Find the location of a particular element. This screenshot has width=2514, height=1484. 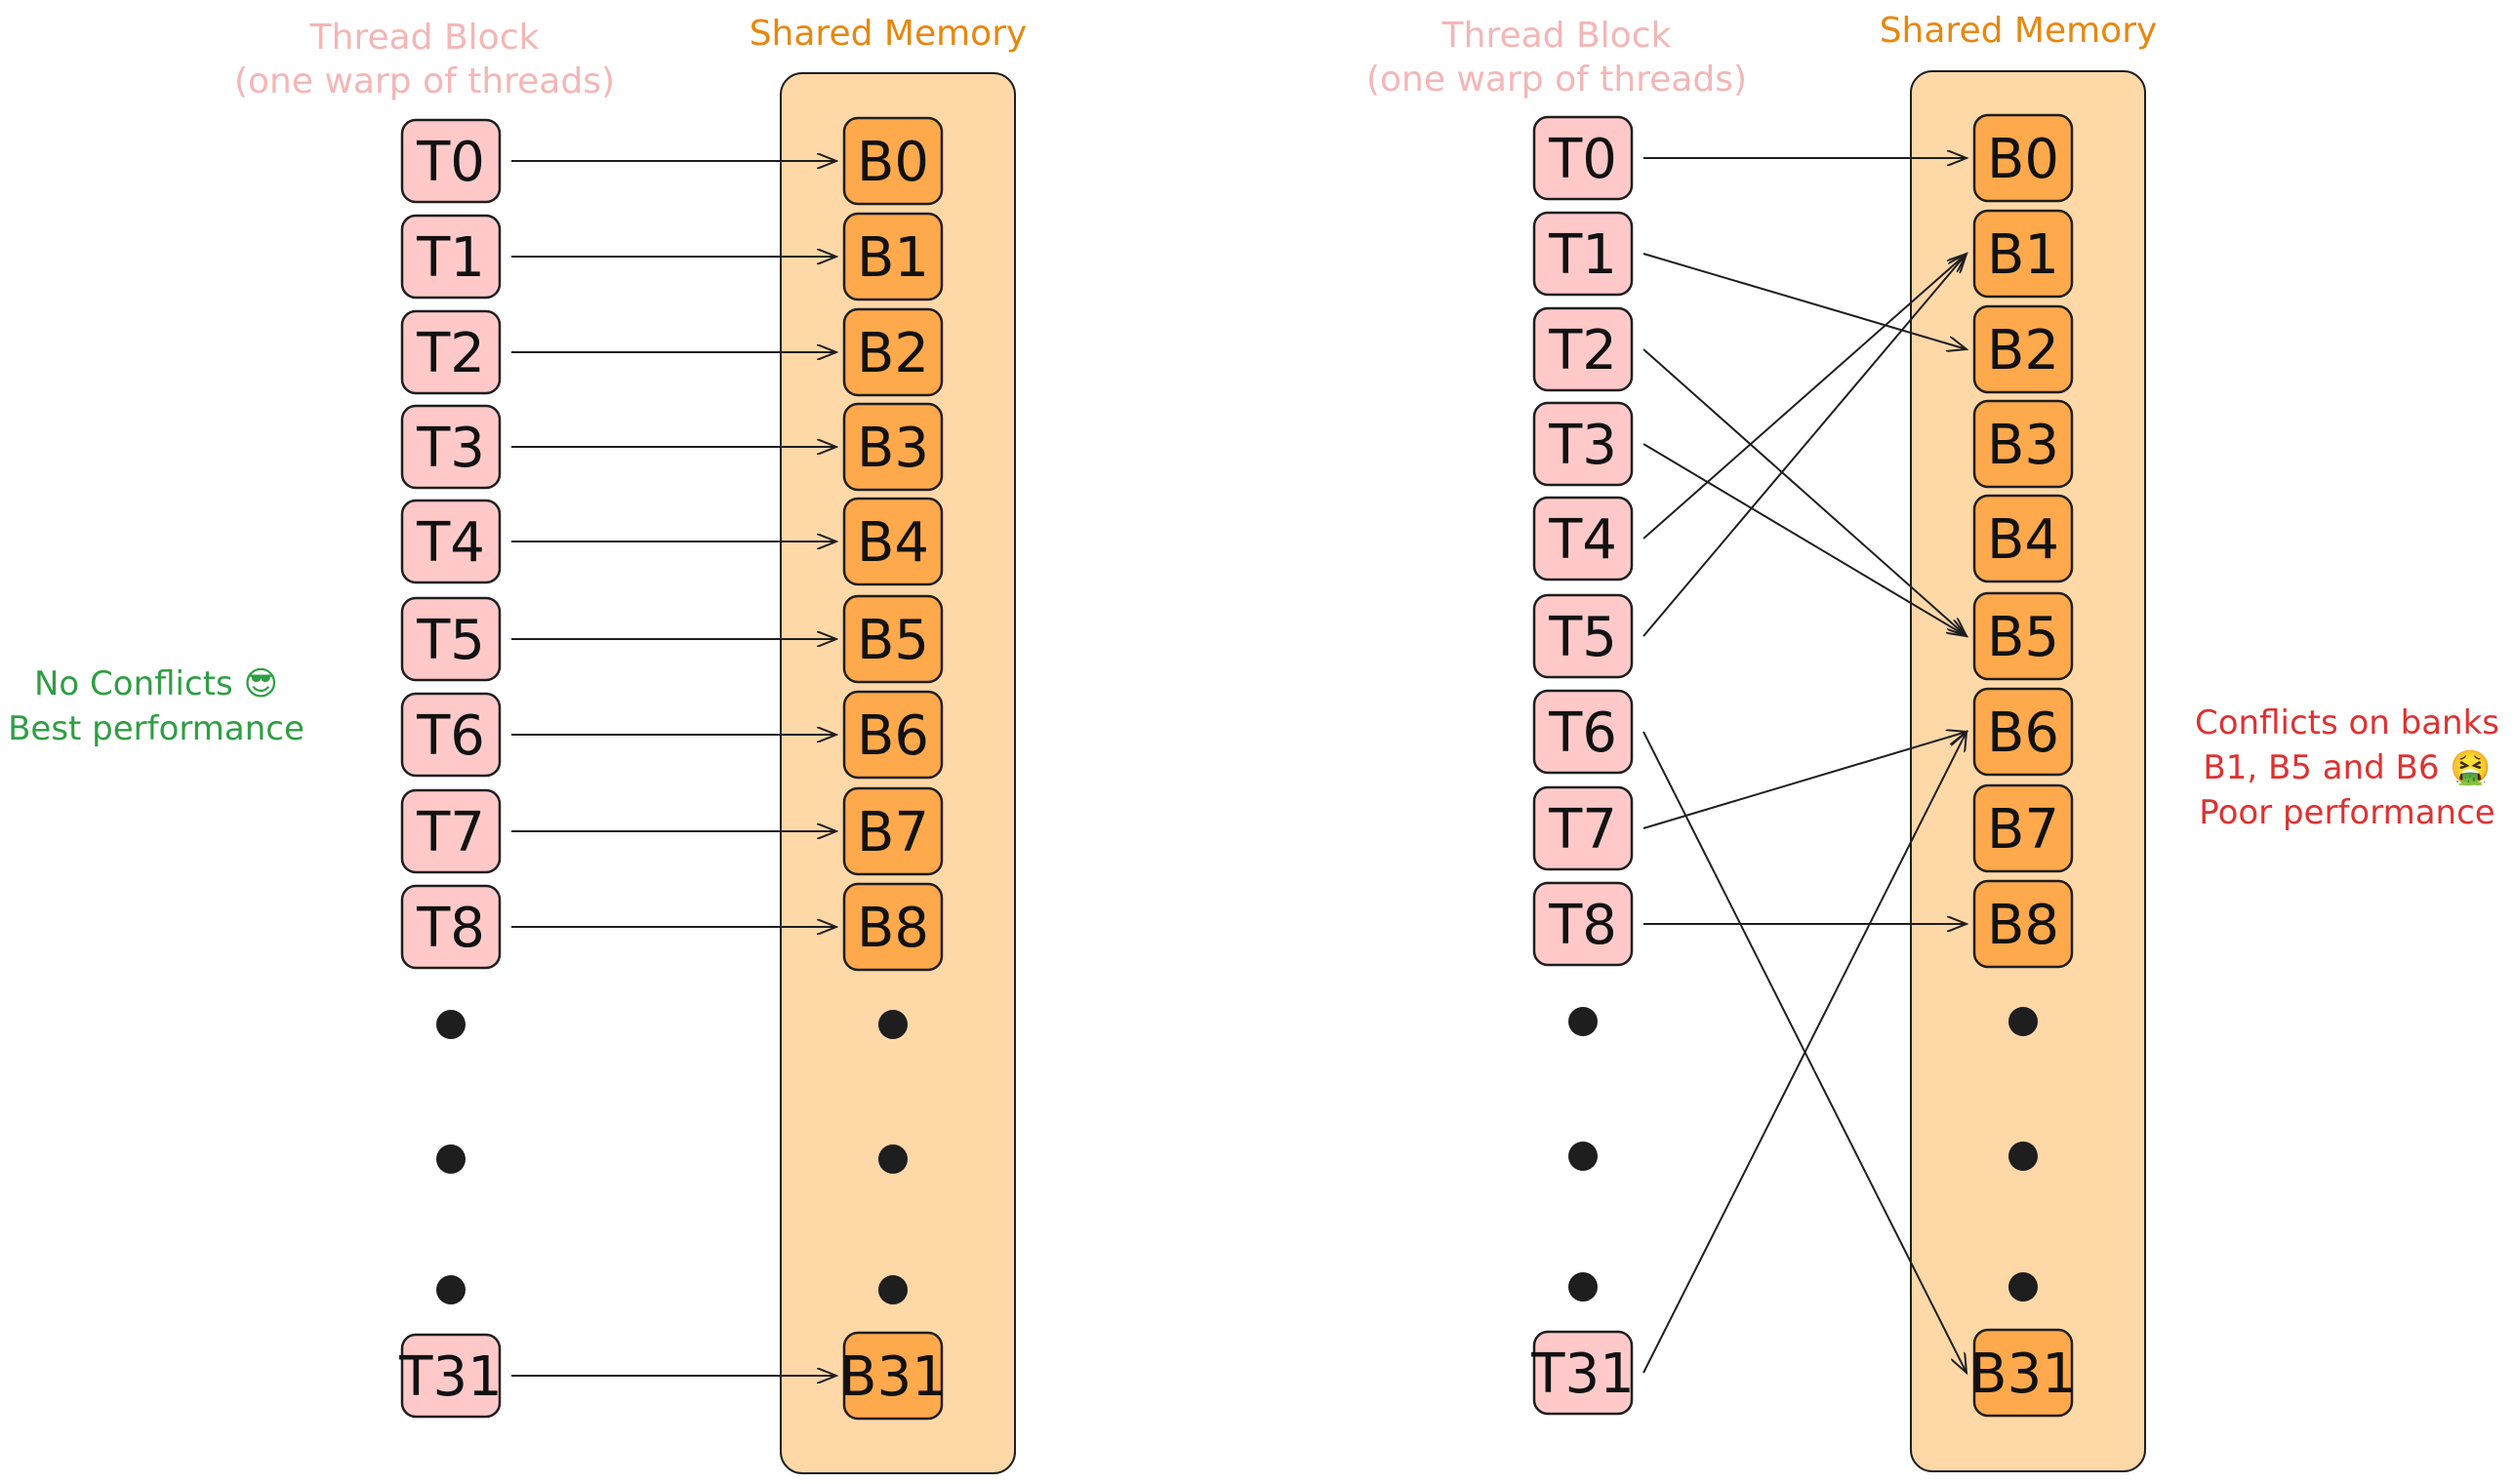

right-arrow-t4-to-b1 is located at coordinates (1804, 397).